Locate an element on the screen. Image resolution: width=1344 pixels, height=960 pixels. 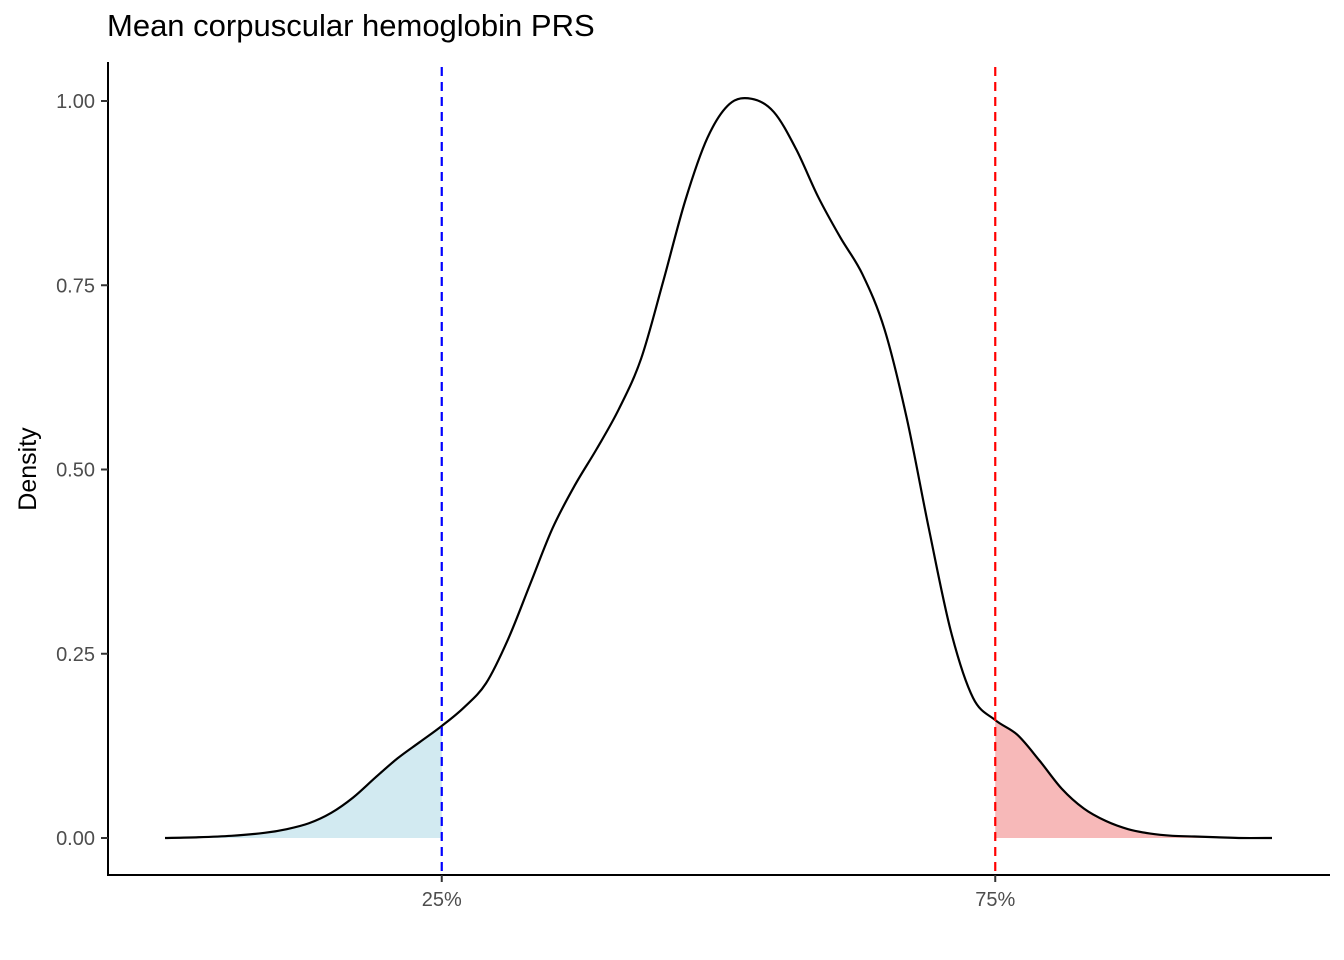
y-axis-ticks: 0.00 0.25 0.50 0.75 1.00 is located at coordinates (82, 470).